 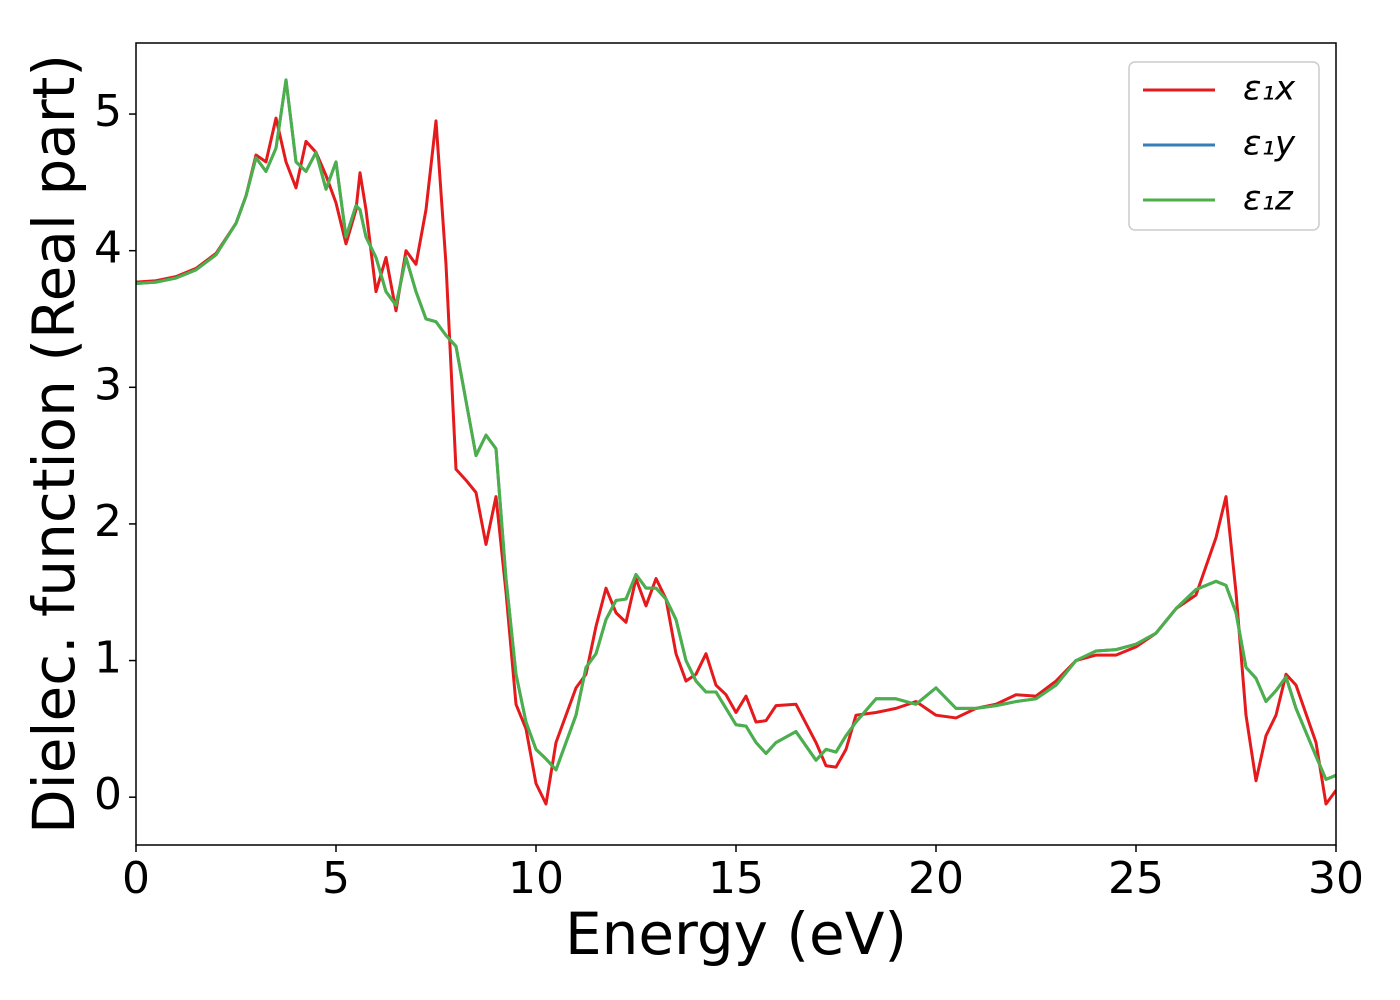 I want to click on x-axis-label: Energy (eV), so click(x=736, y=934).